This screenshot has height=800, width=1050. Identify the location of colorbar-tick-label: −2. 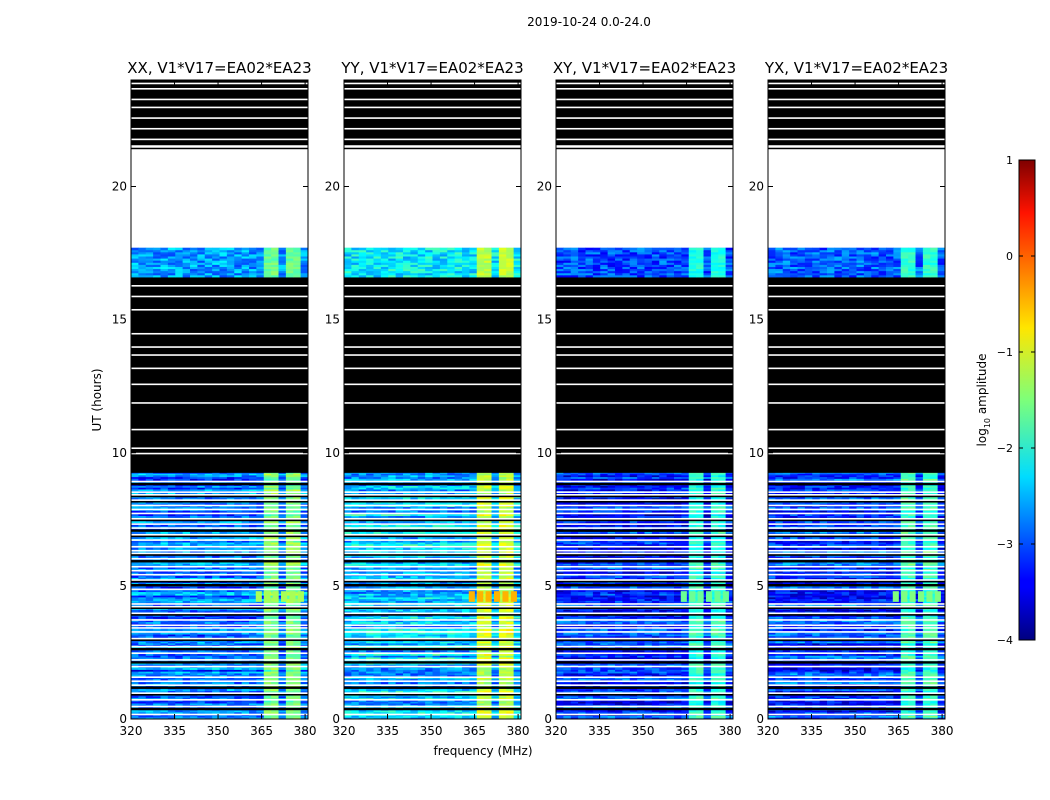
(1005, 448).